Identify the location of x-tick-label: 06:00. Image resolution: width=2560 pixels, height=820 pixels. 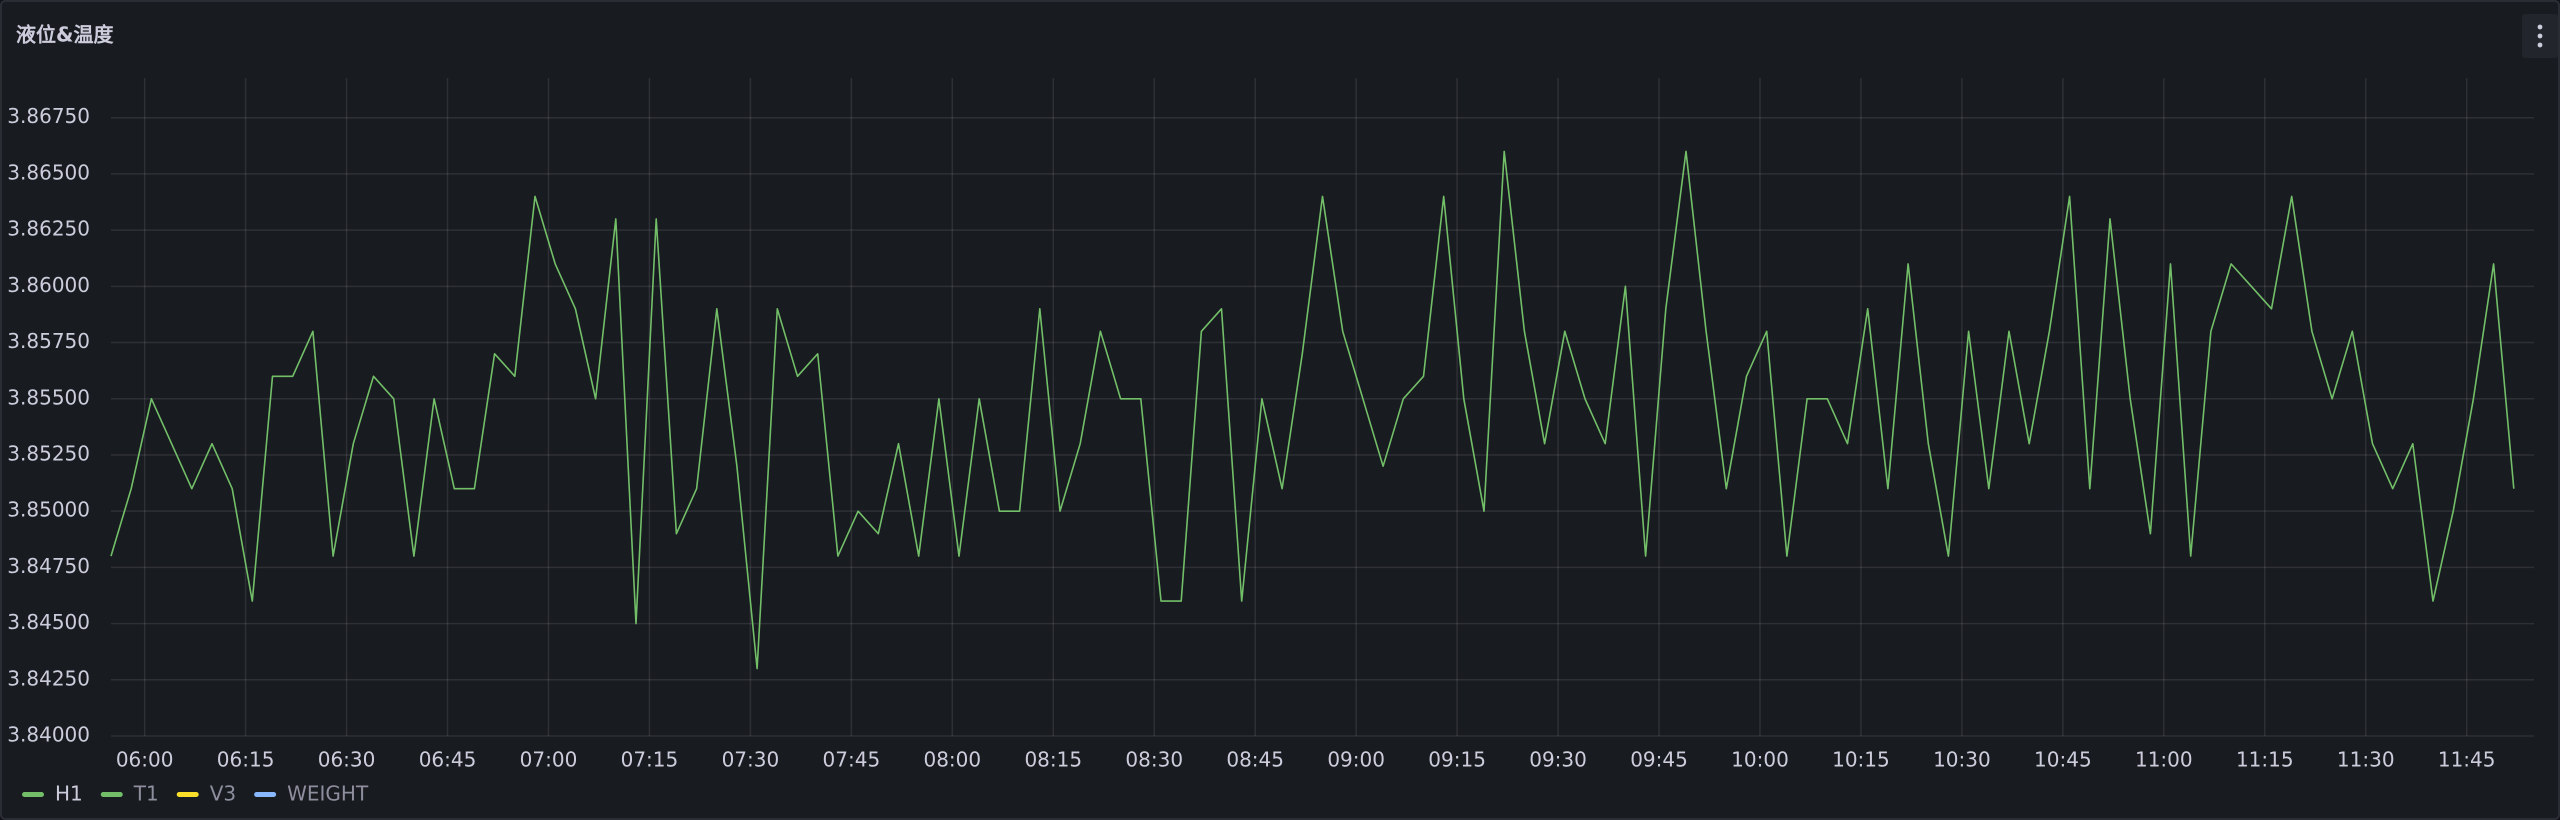
(145, 760).